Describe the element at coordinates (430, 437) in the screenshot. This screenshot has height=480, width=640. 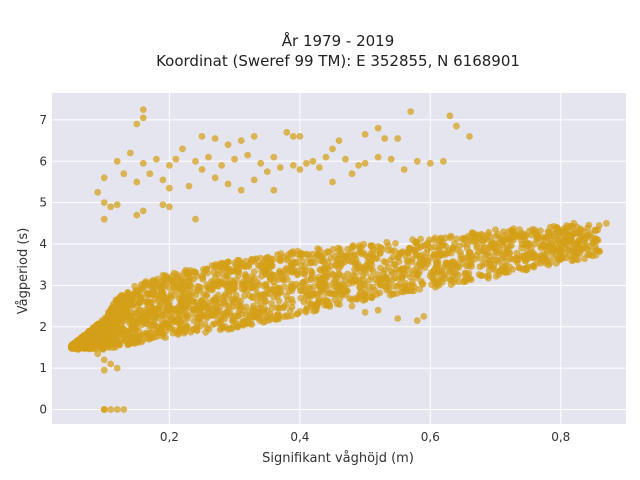
I see `x-tick-label: 0,6` at that location.